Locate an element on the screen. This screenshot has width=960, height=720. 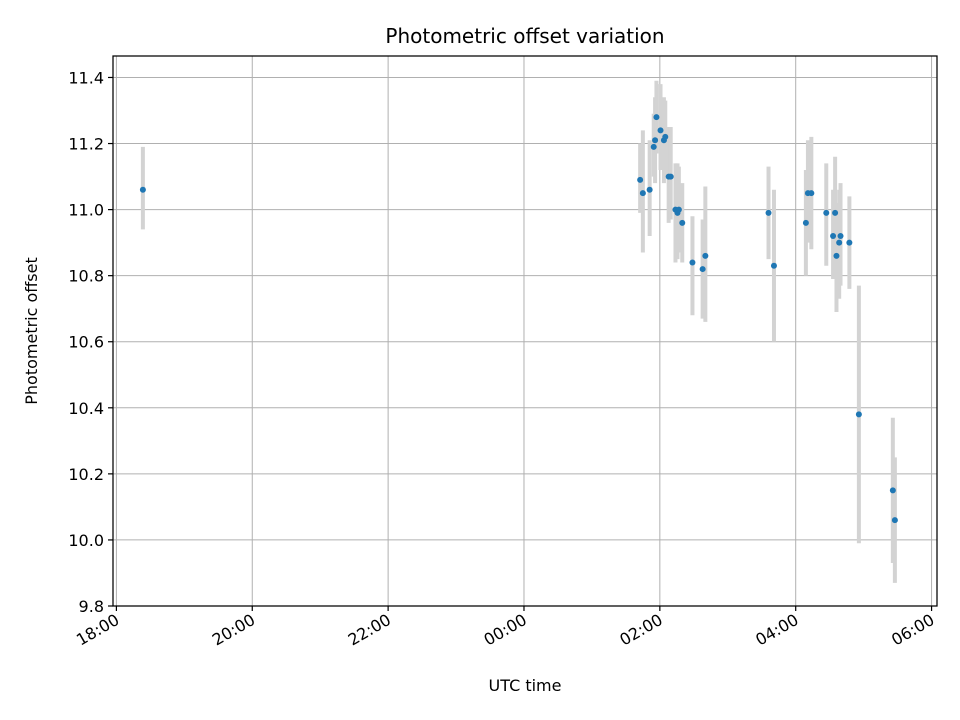
y-axis: 9.8 10.0 10.2 10.4 10.6 10.8 11.0 11.2 11.4 is located at coordinates (90, 342).